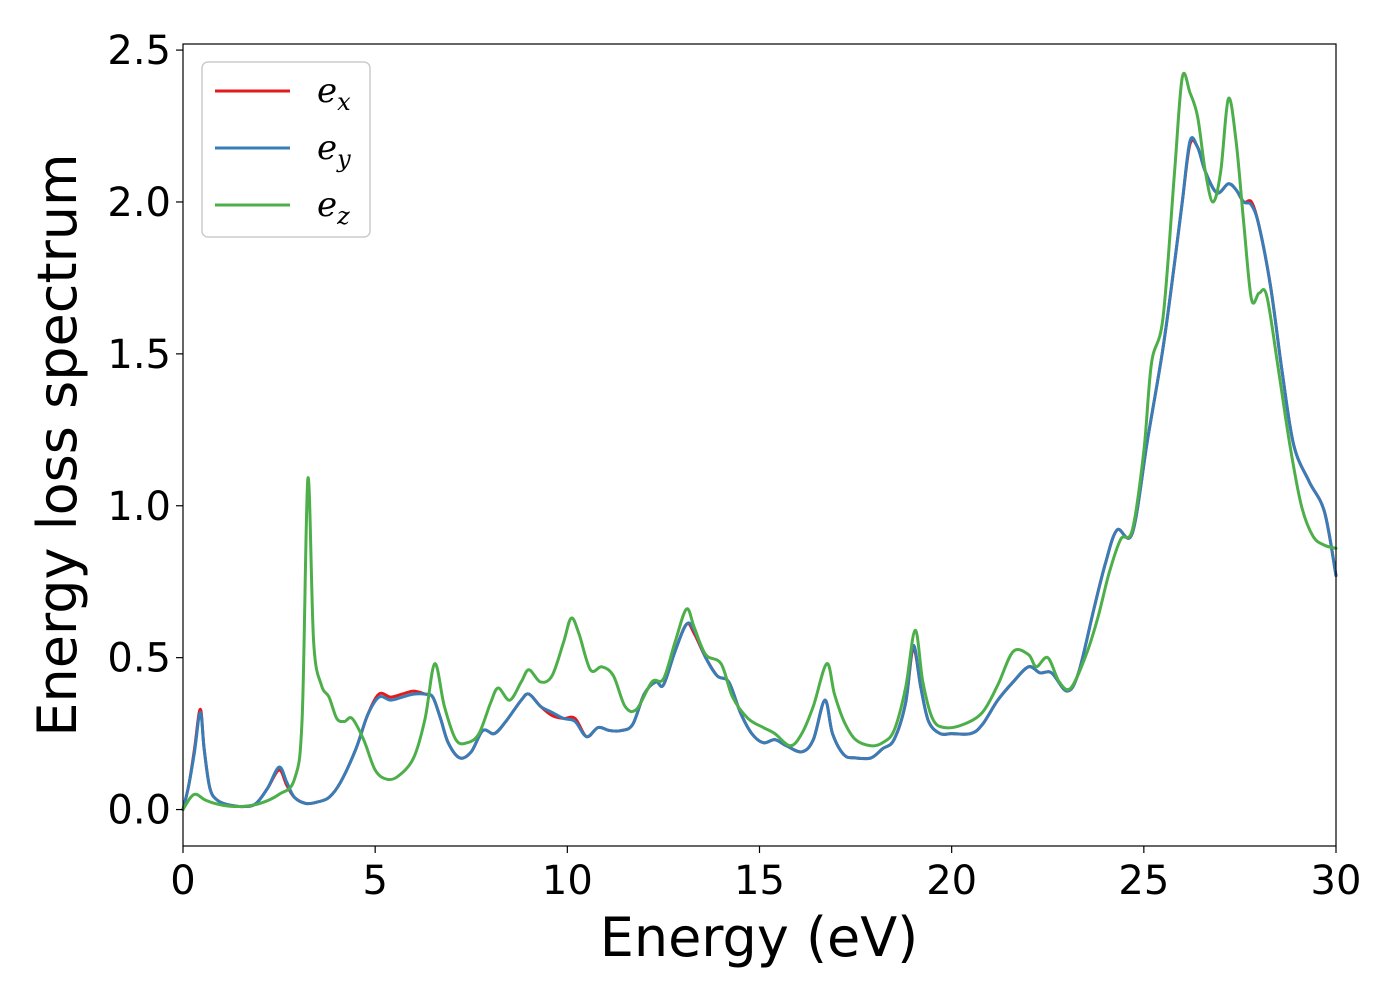  Describe the element at coordinates (139, 355) in the screenshot. I see `y-tick-label: 1.5` at that location.